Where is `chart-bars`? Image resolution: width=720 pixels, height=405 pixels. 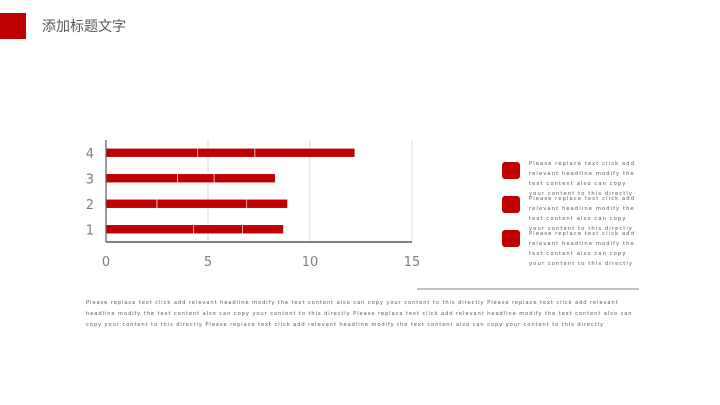 chart-bars is located at coordinates (230, 191).